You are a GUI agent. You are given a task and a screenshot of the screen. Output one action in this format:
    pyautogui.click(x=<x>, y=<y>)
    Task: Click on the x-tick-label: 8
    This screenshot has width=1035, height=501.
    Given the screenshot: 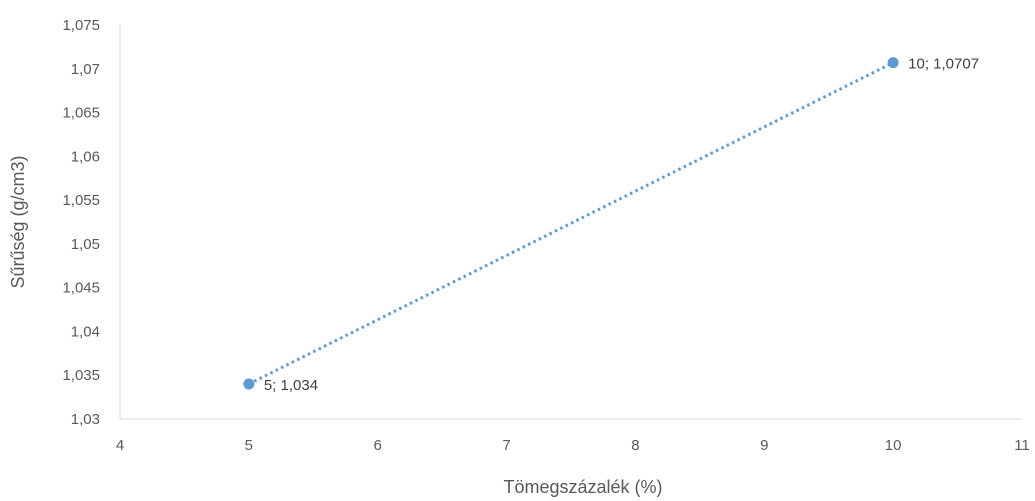 What is the action you would take?
    pyautogui.click(x=635, y=445)
    